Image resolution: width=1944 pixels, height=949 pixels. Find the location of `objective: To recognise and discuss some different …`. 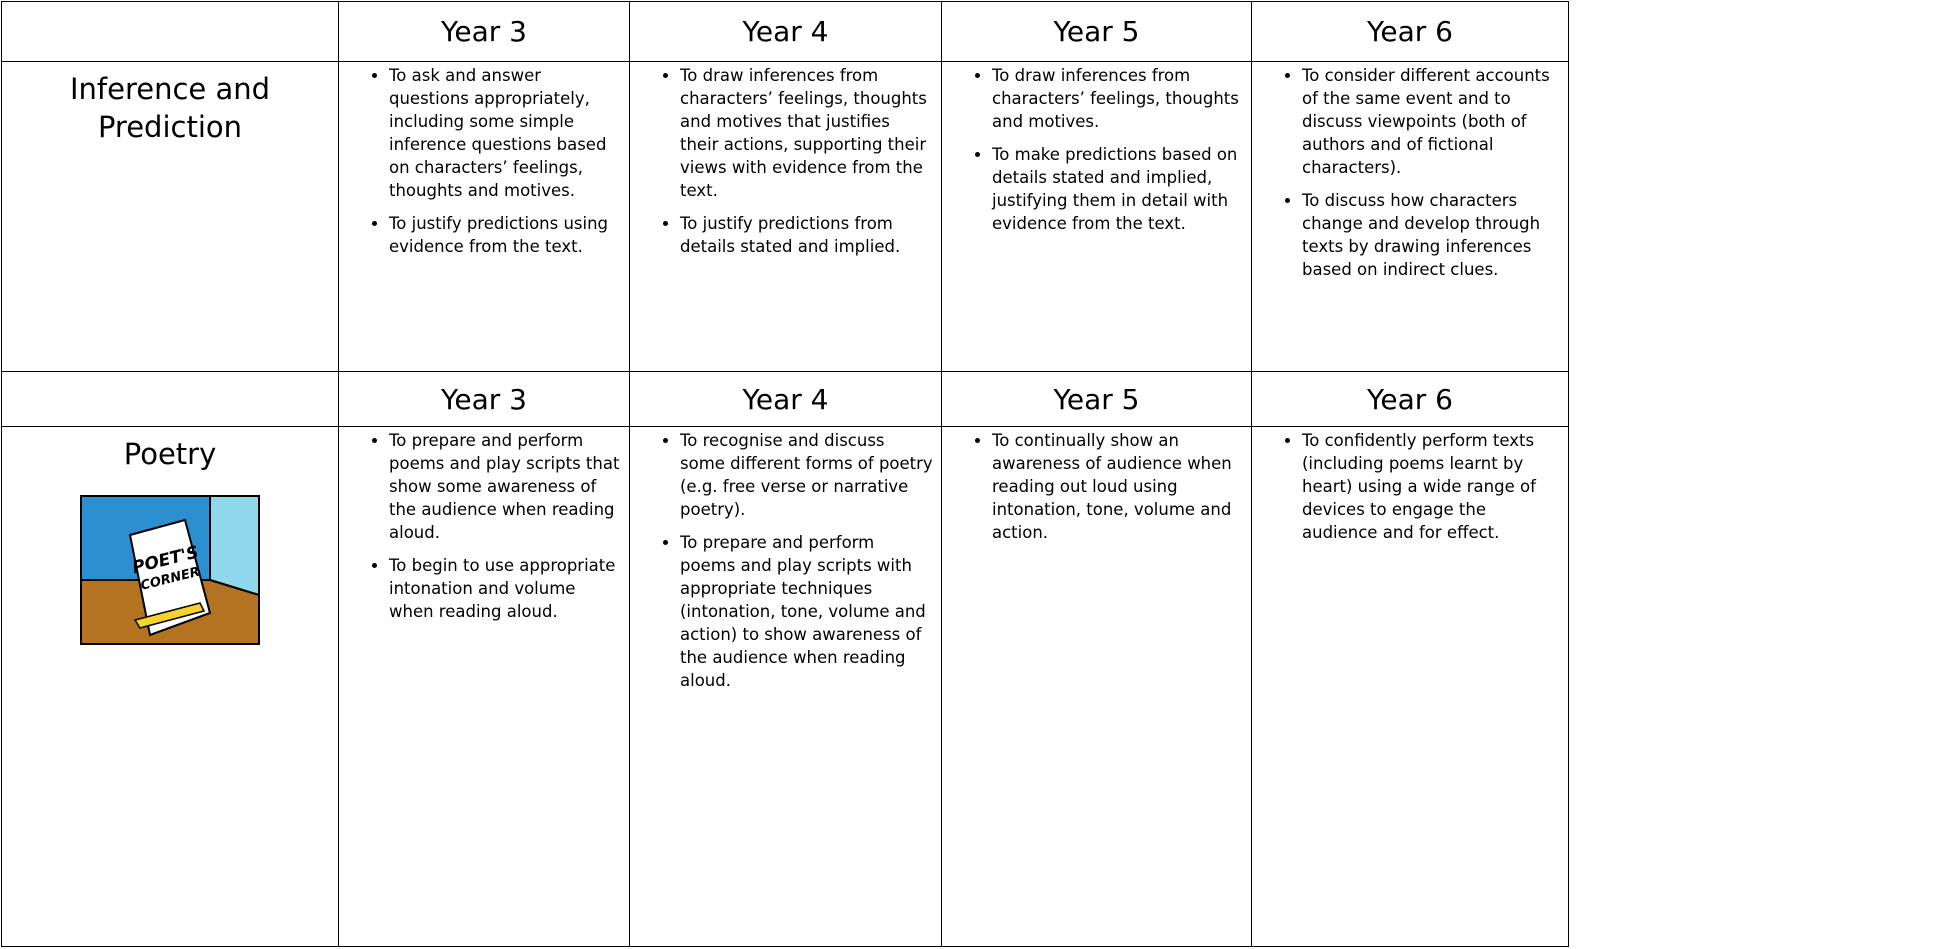

objective: To recognise and discuss some different … is located at coordinates (806, 475).